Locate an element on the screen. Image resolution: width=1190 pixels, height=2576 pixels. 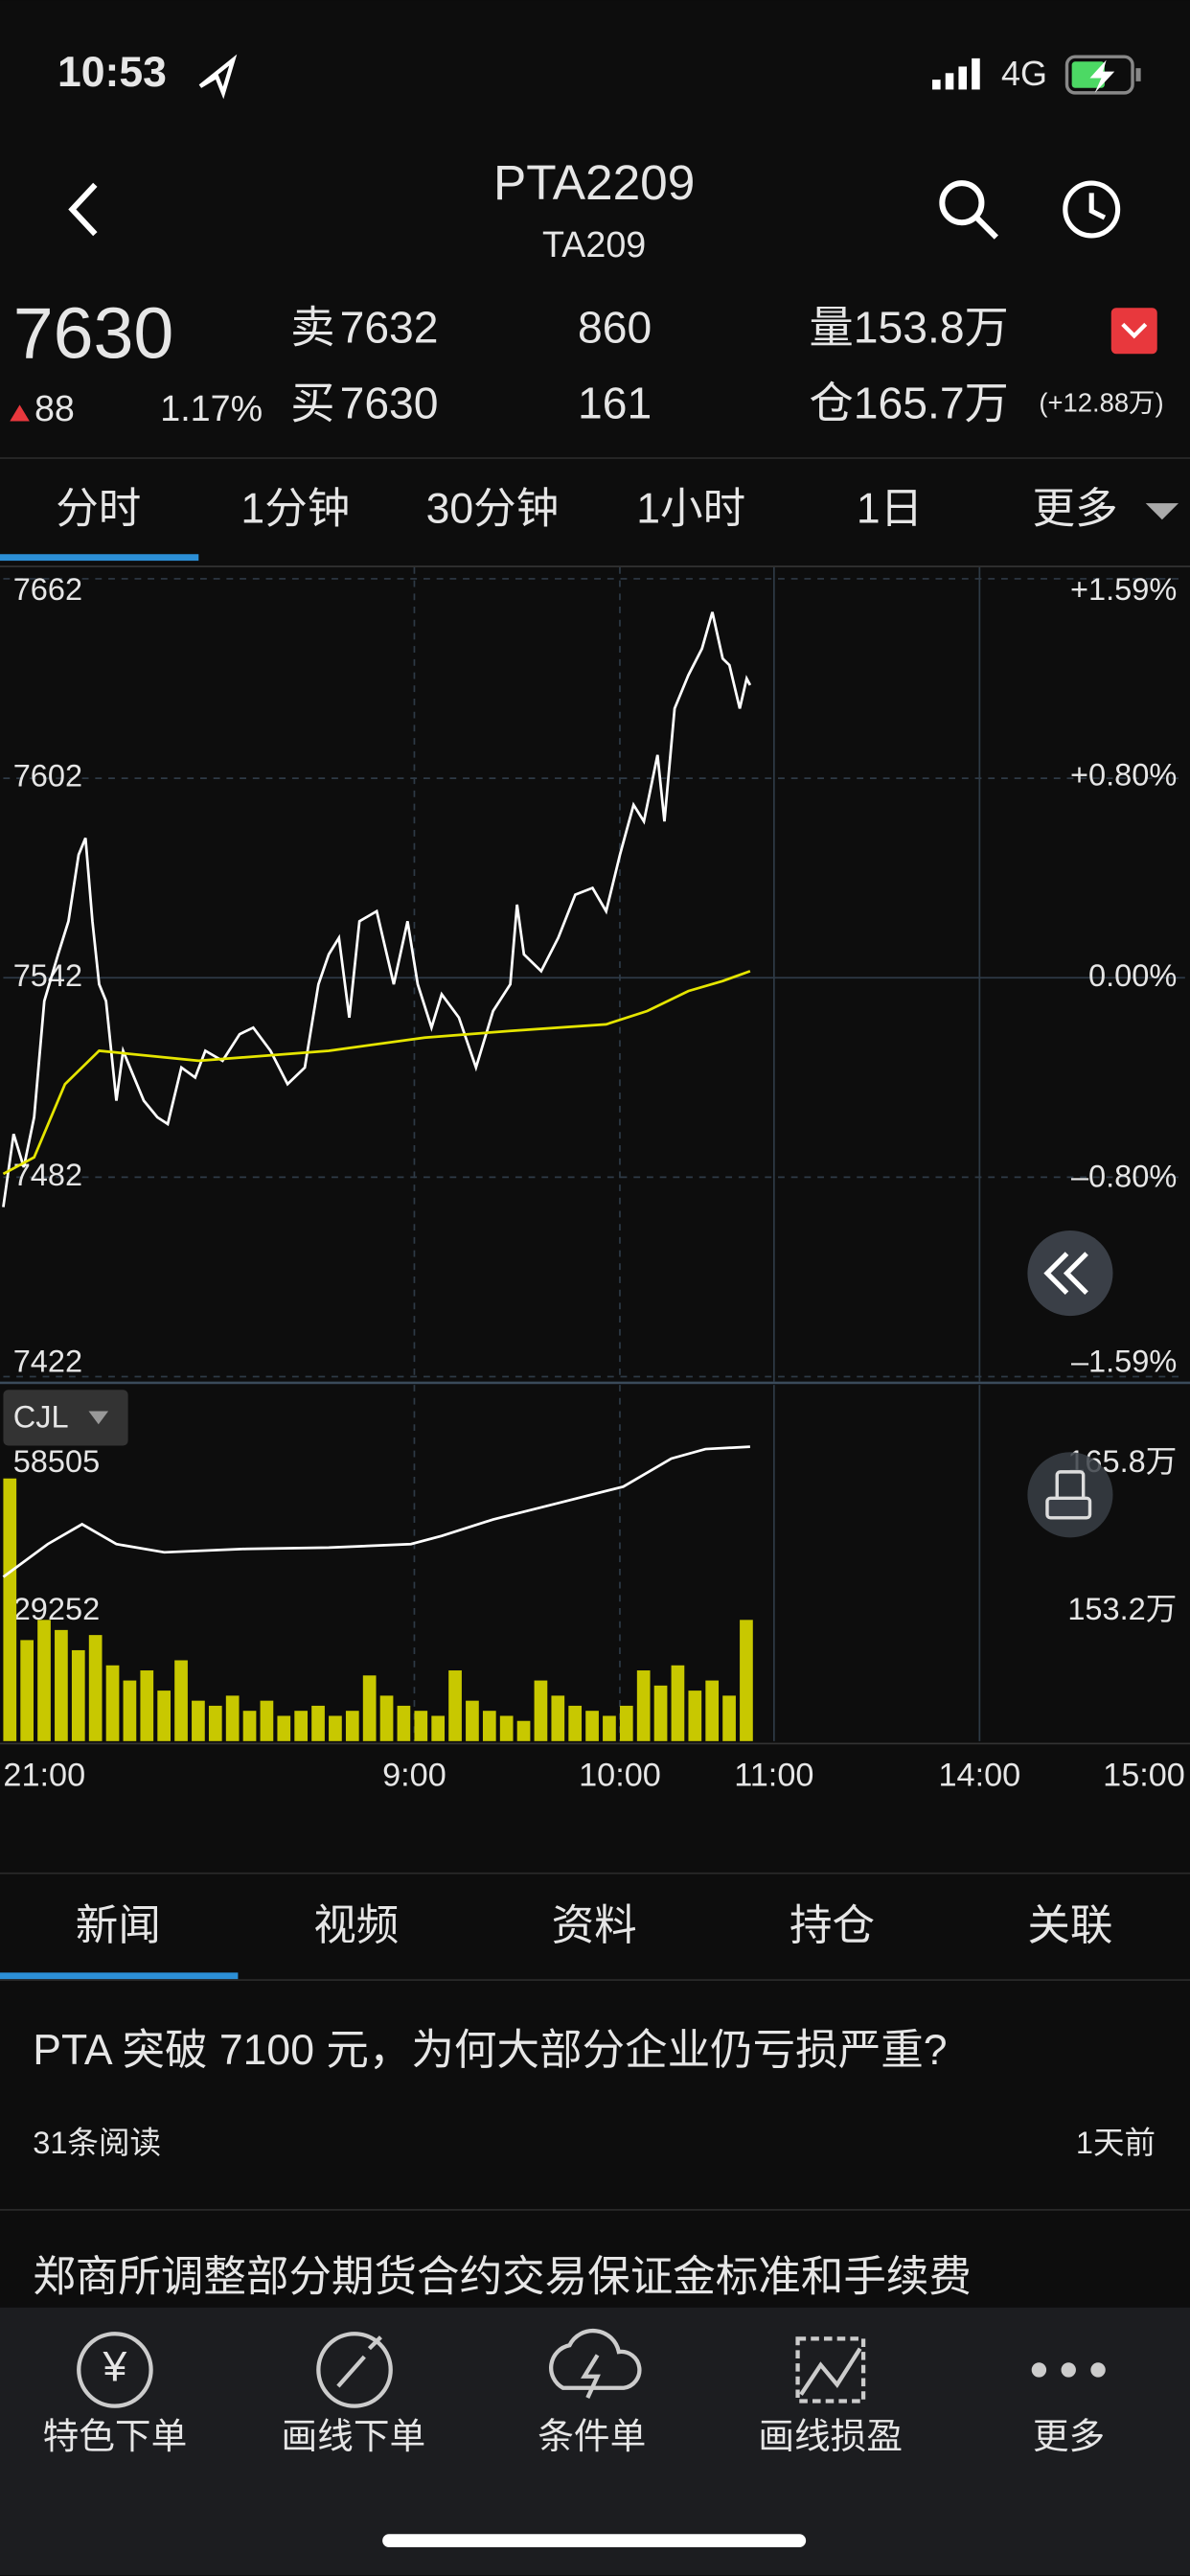
period-tabs: 分时 1分钟 30分钟 1小时 1日 更多 is located at coordinates (587, 508).